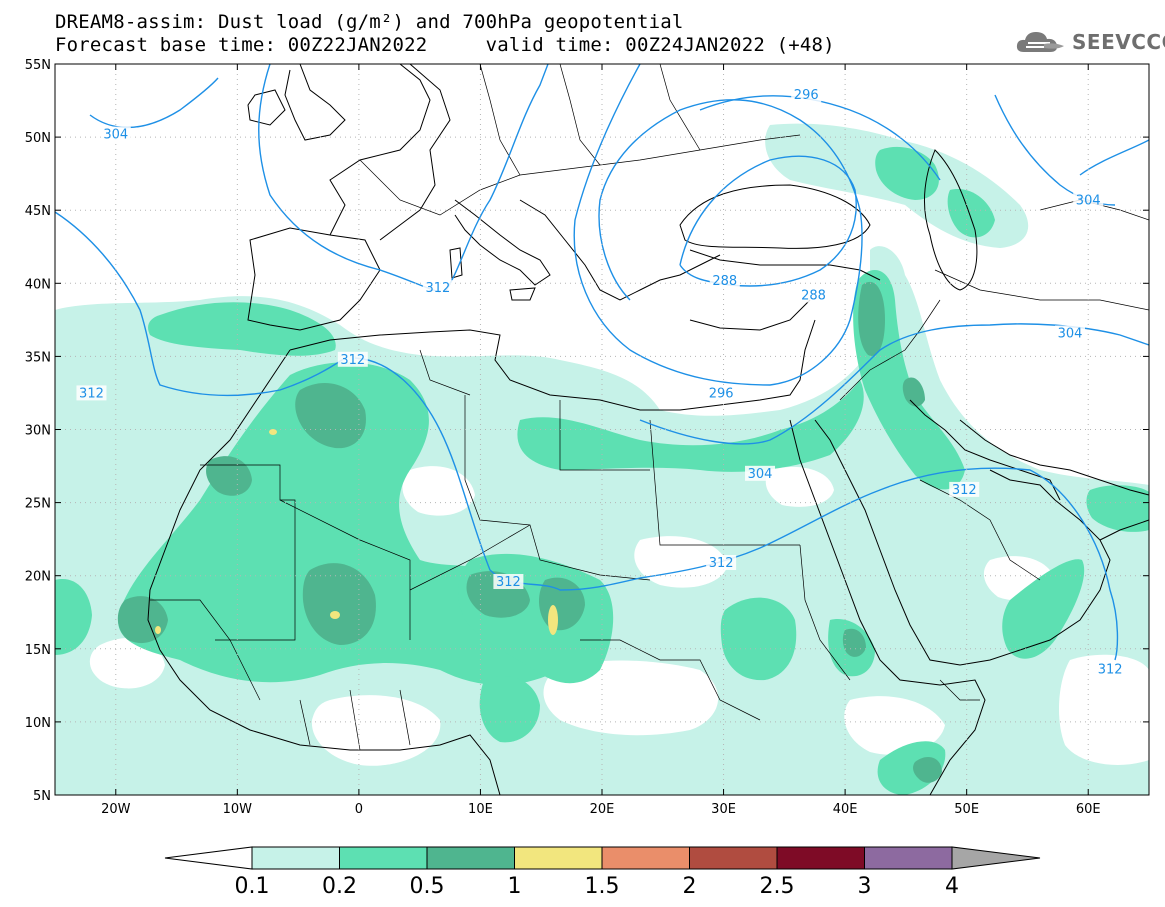 This screenshot has height=907, width=1165. Describe the element at coordinates (845, 809) in the screenshot. I see `lon-tick-label: 40E` at that location.